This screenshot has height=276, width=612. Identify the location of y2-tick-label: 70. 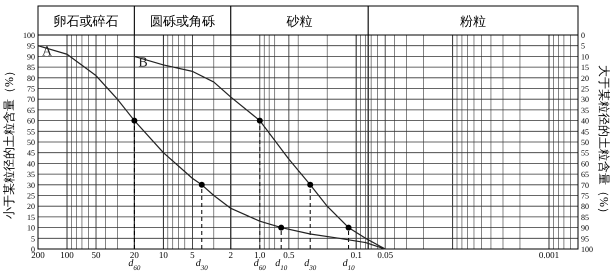
(585, 185).